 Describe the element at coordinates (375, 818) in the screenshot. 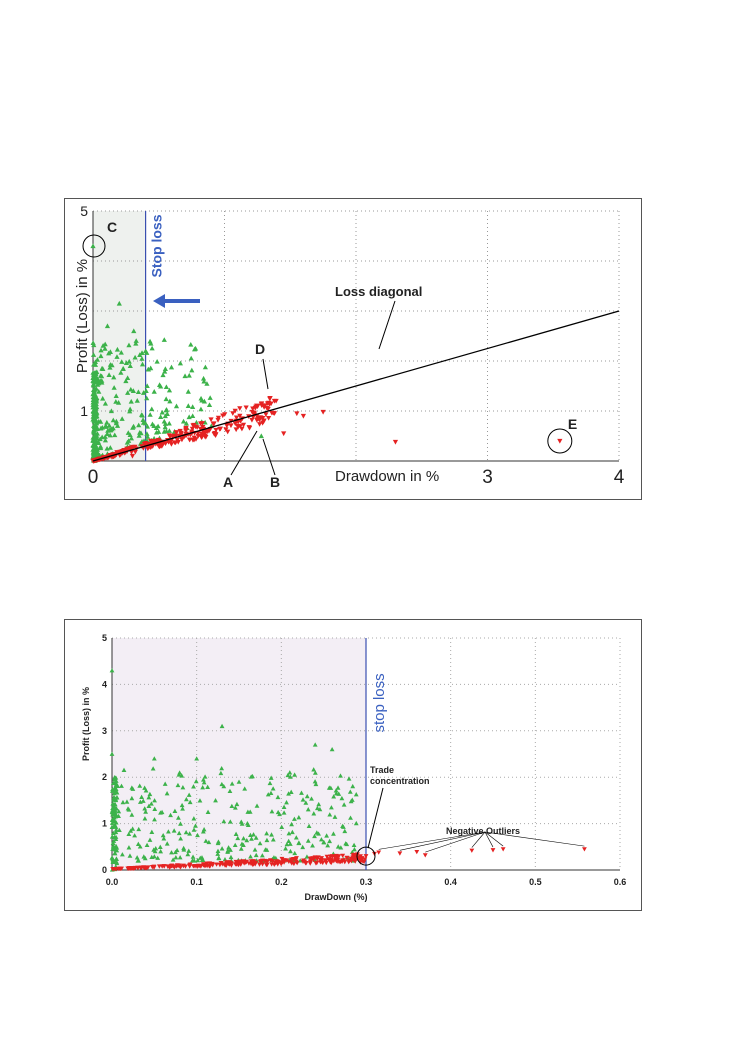

I see `trade-concentration-pointer` at that location.